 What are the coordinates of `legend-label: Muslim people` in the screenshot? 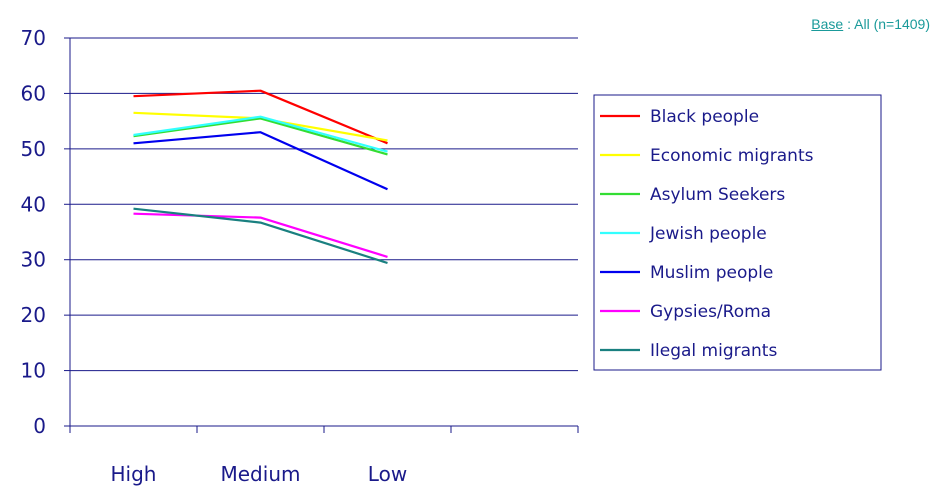 It's located at (711, 273).